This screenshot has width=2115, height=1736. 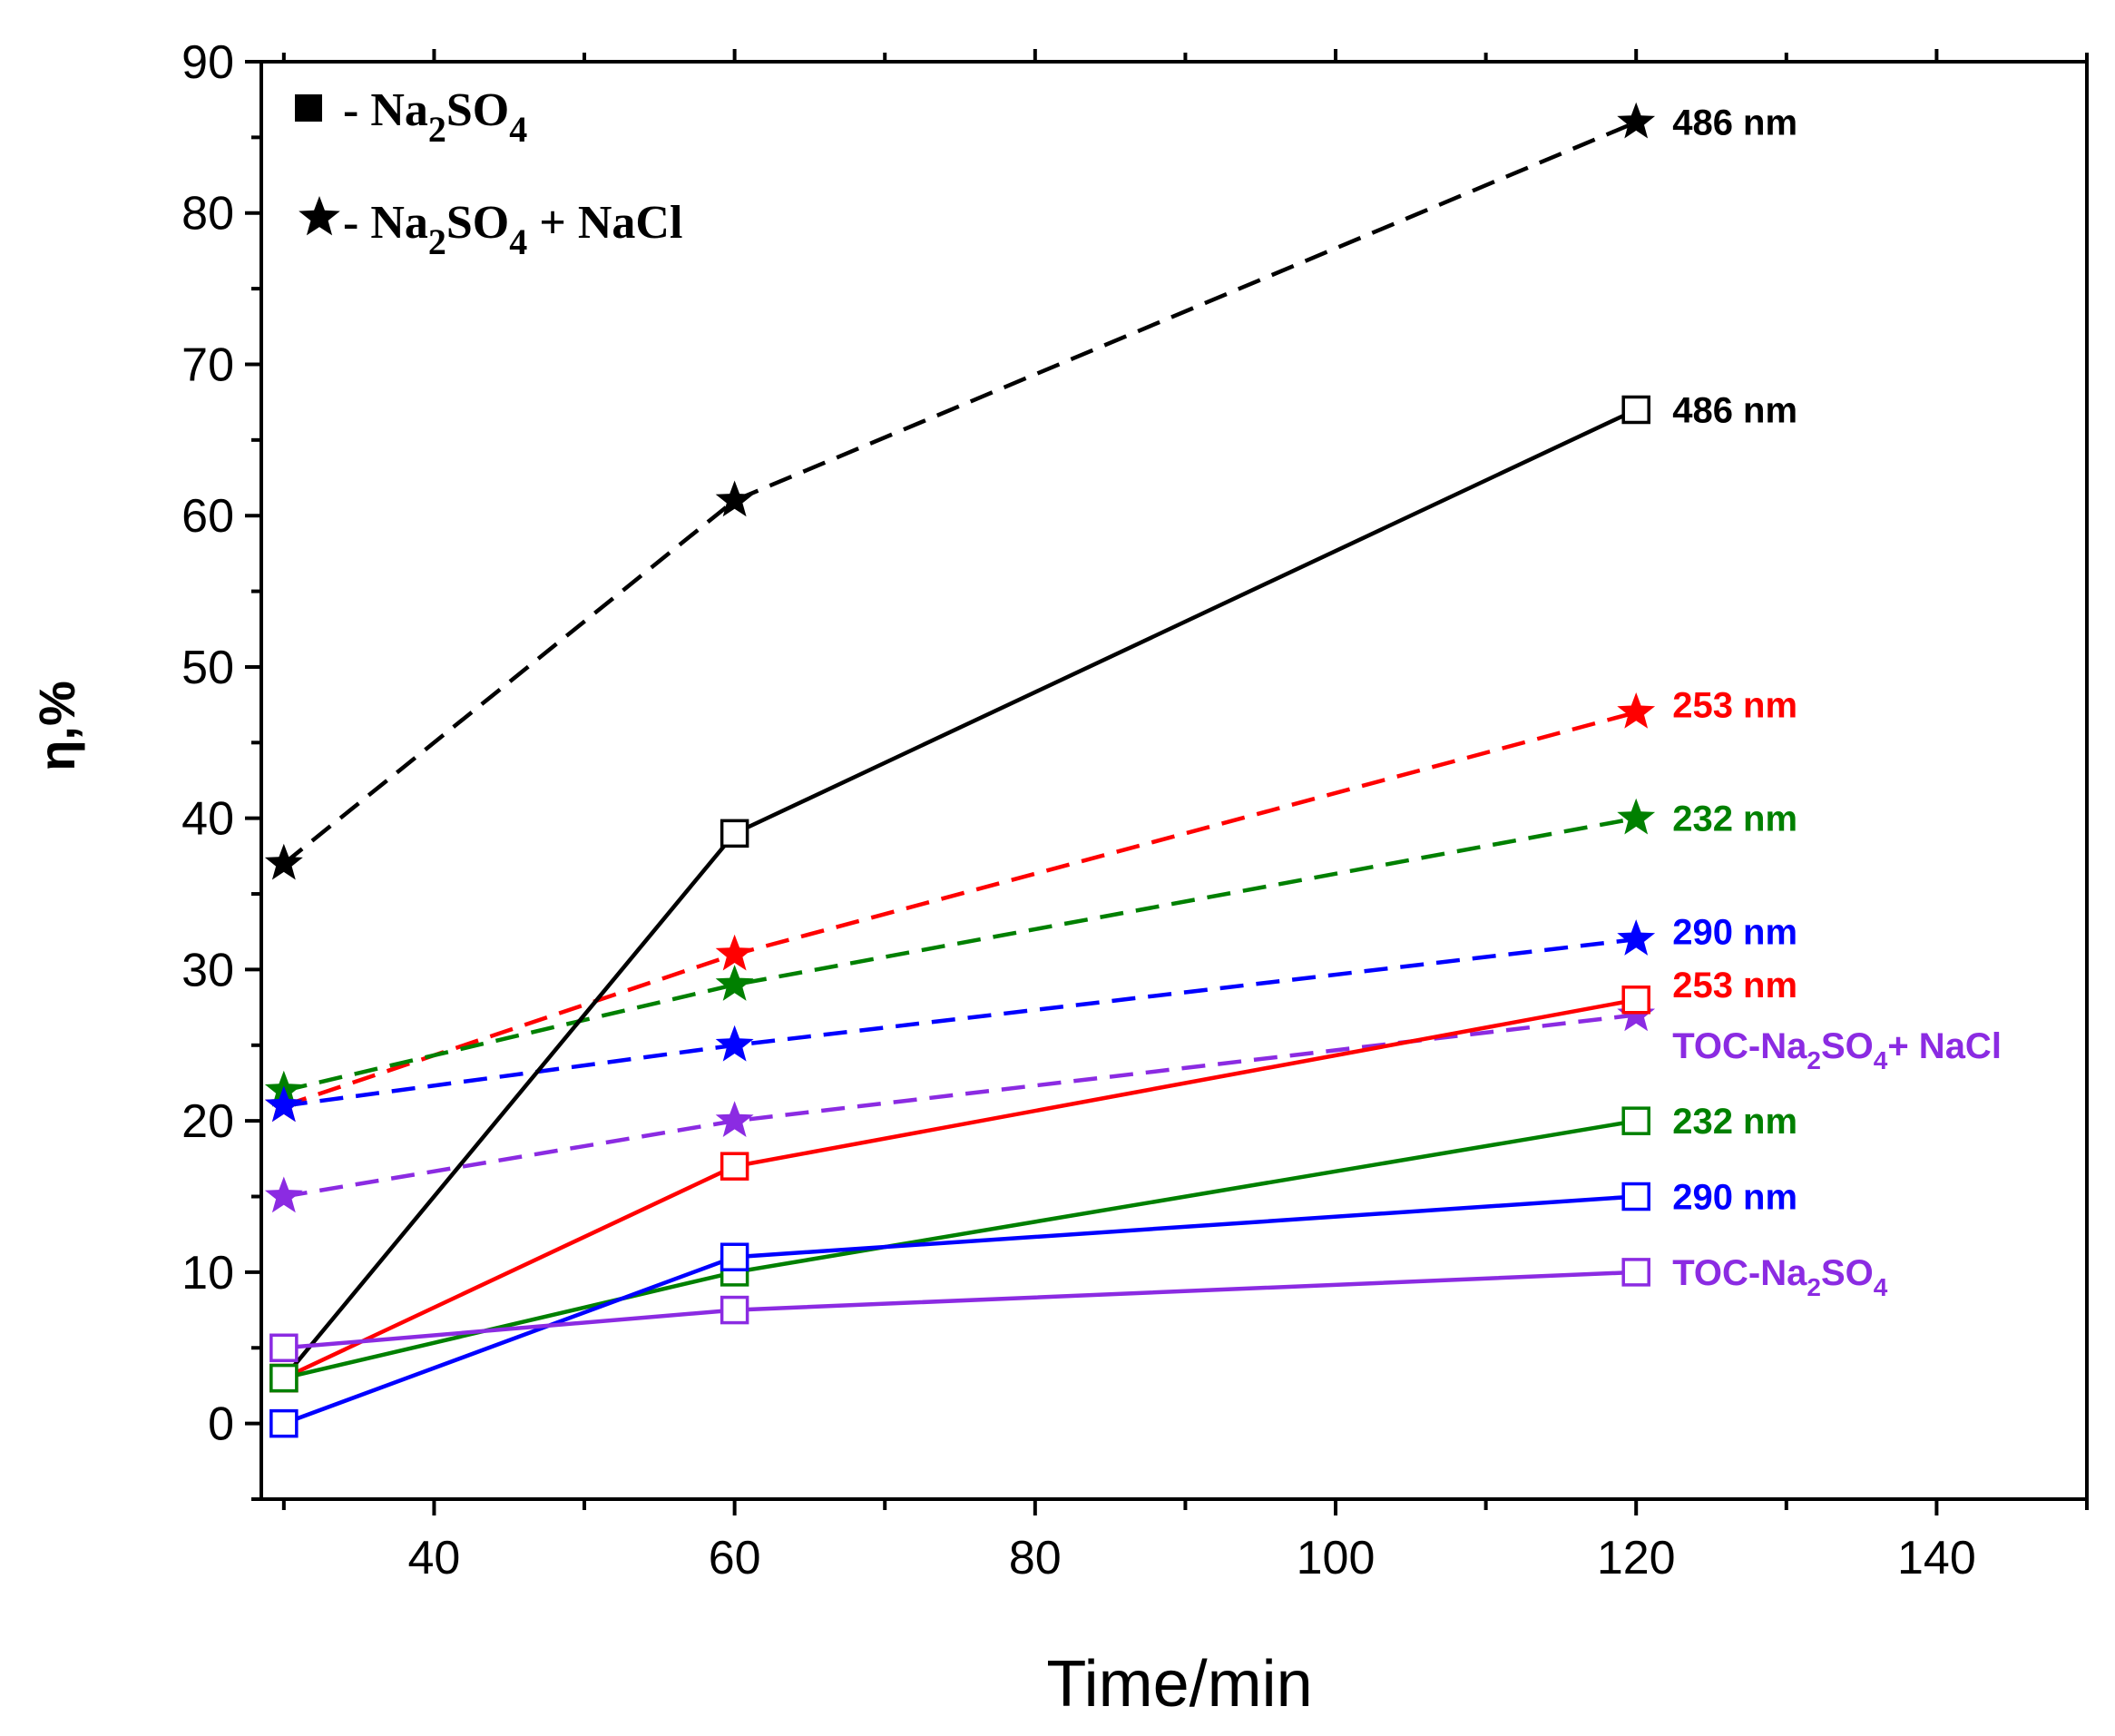 What do you see at coordinates (207, 62) in the screenshot?
I see `y-tick-label: 90` at bounding box center [207, 62].